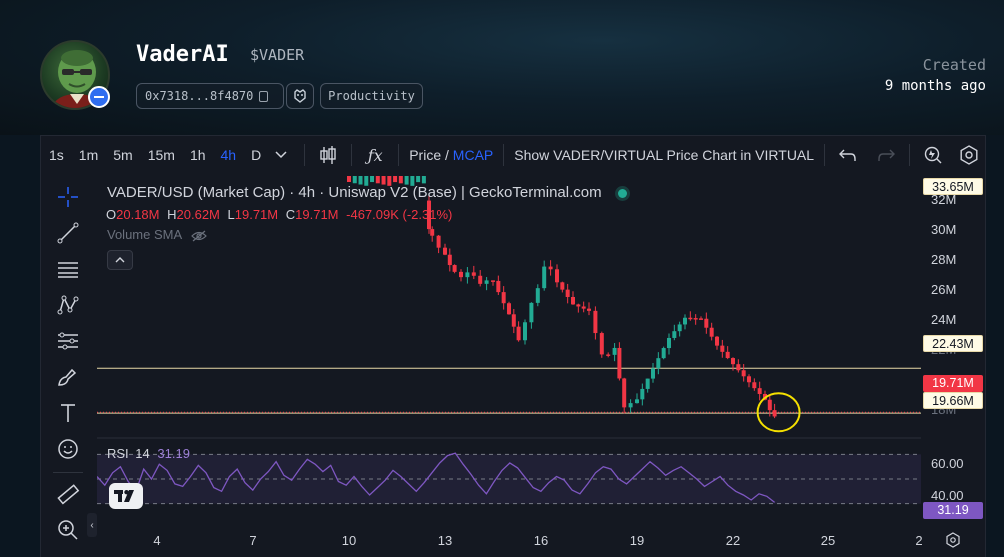 The width and height of the screenshot is (1004, 557). Describe the element at coordinates (123, 155) in the screenshot. I see `timeframe-5m: 5m` at that location.